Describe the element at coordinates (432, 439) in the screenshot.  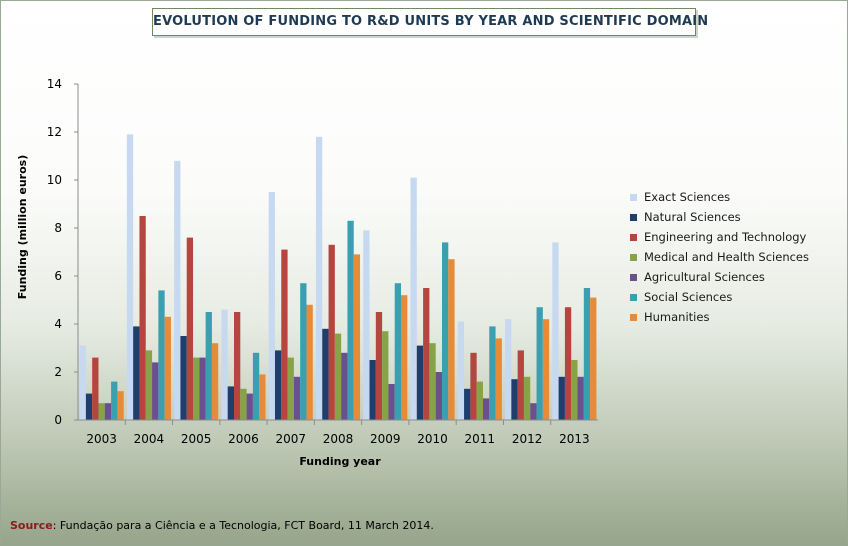
I see `x-tick-label: 2010` at that location.